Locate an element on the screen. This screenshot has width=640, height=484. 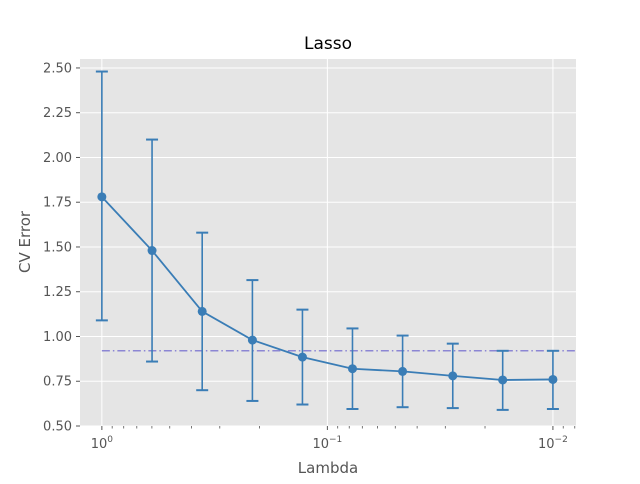
chart-title: Lasso is located at coordinates (328, 44).